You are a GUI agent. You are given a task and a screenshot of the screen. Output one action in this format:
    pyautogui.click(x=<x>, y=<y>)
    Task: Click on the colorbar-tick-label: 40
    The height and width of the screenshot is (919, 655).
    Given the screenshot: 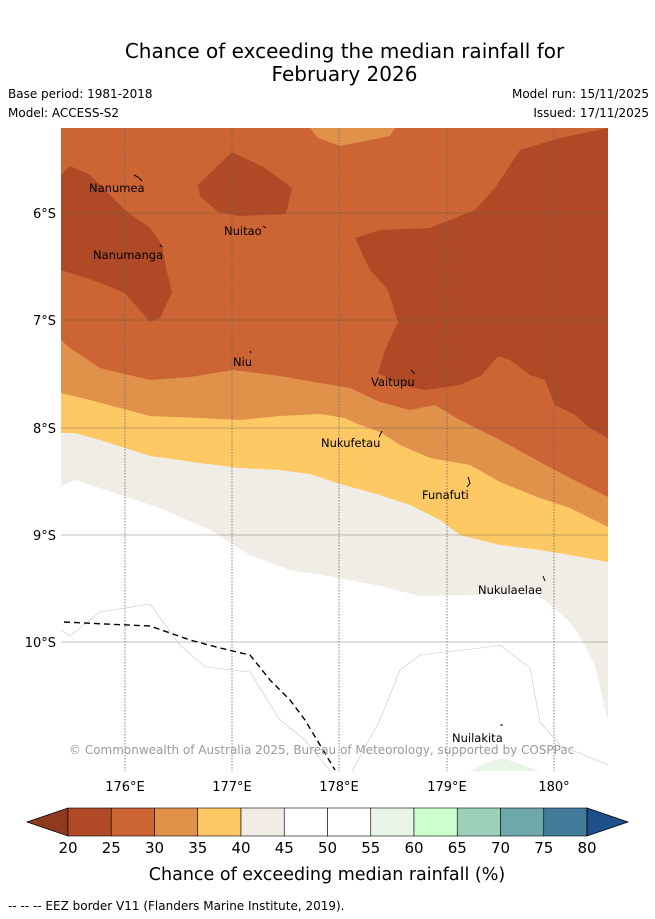 What is the action you would take?
    pyautogui.click(x=240, y=848)
    